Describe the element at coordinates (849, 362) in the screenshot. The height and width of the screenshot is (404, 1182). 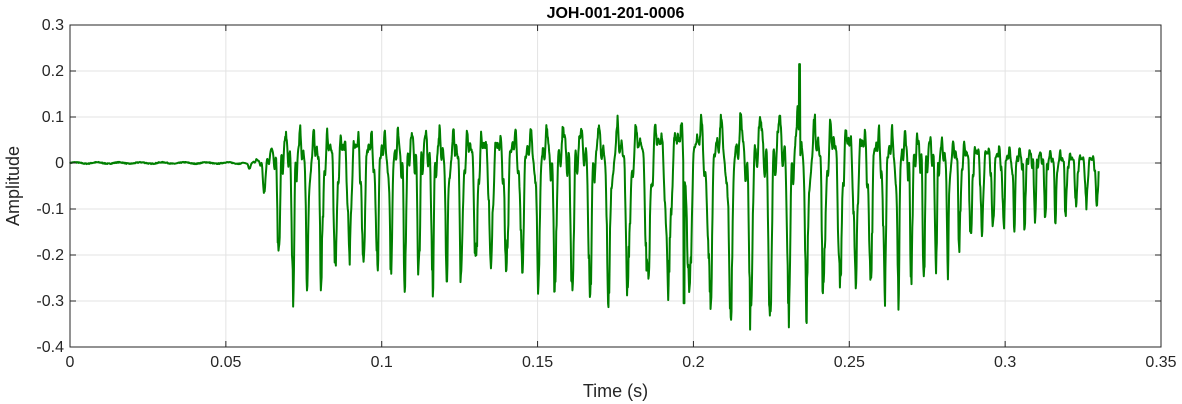
I see `x-tick-label: 0.25` at that location.